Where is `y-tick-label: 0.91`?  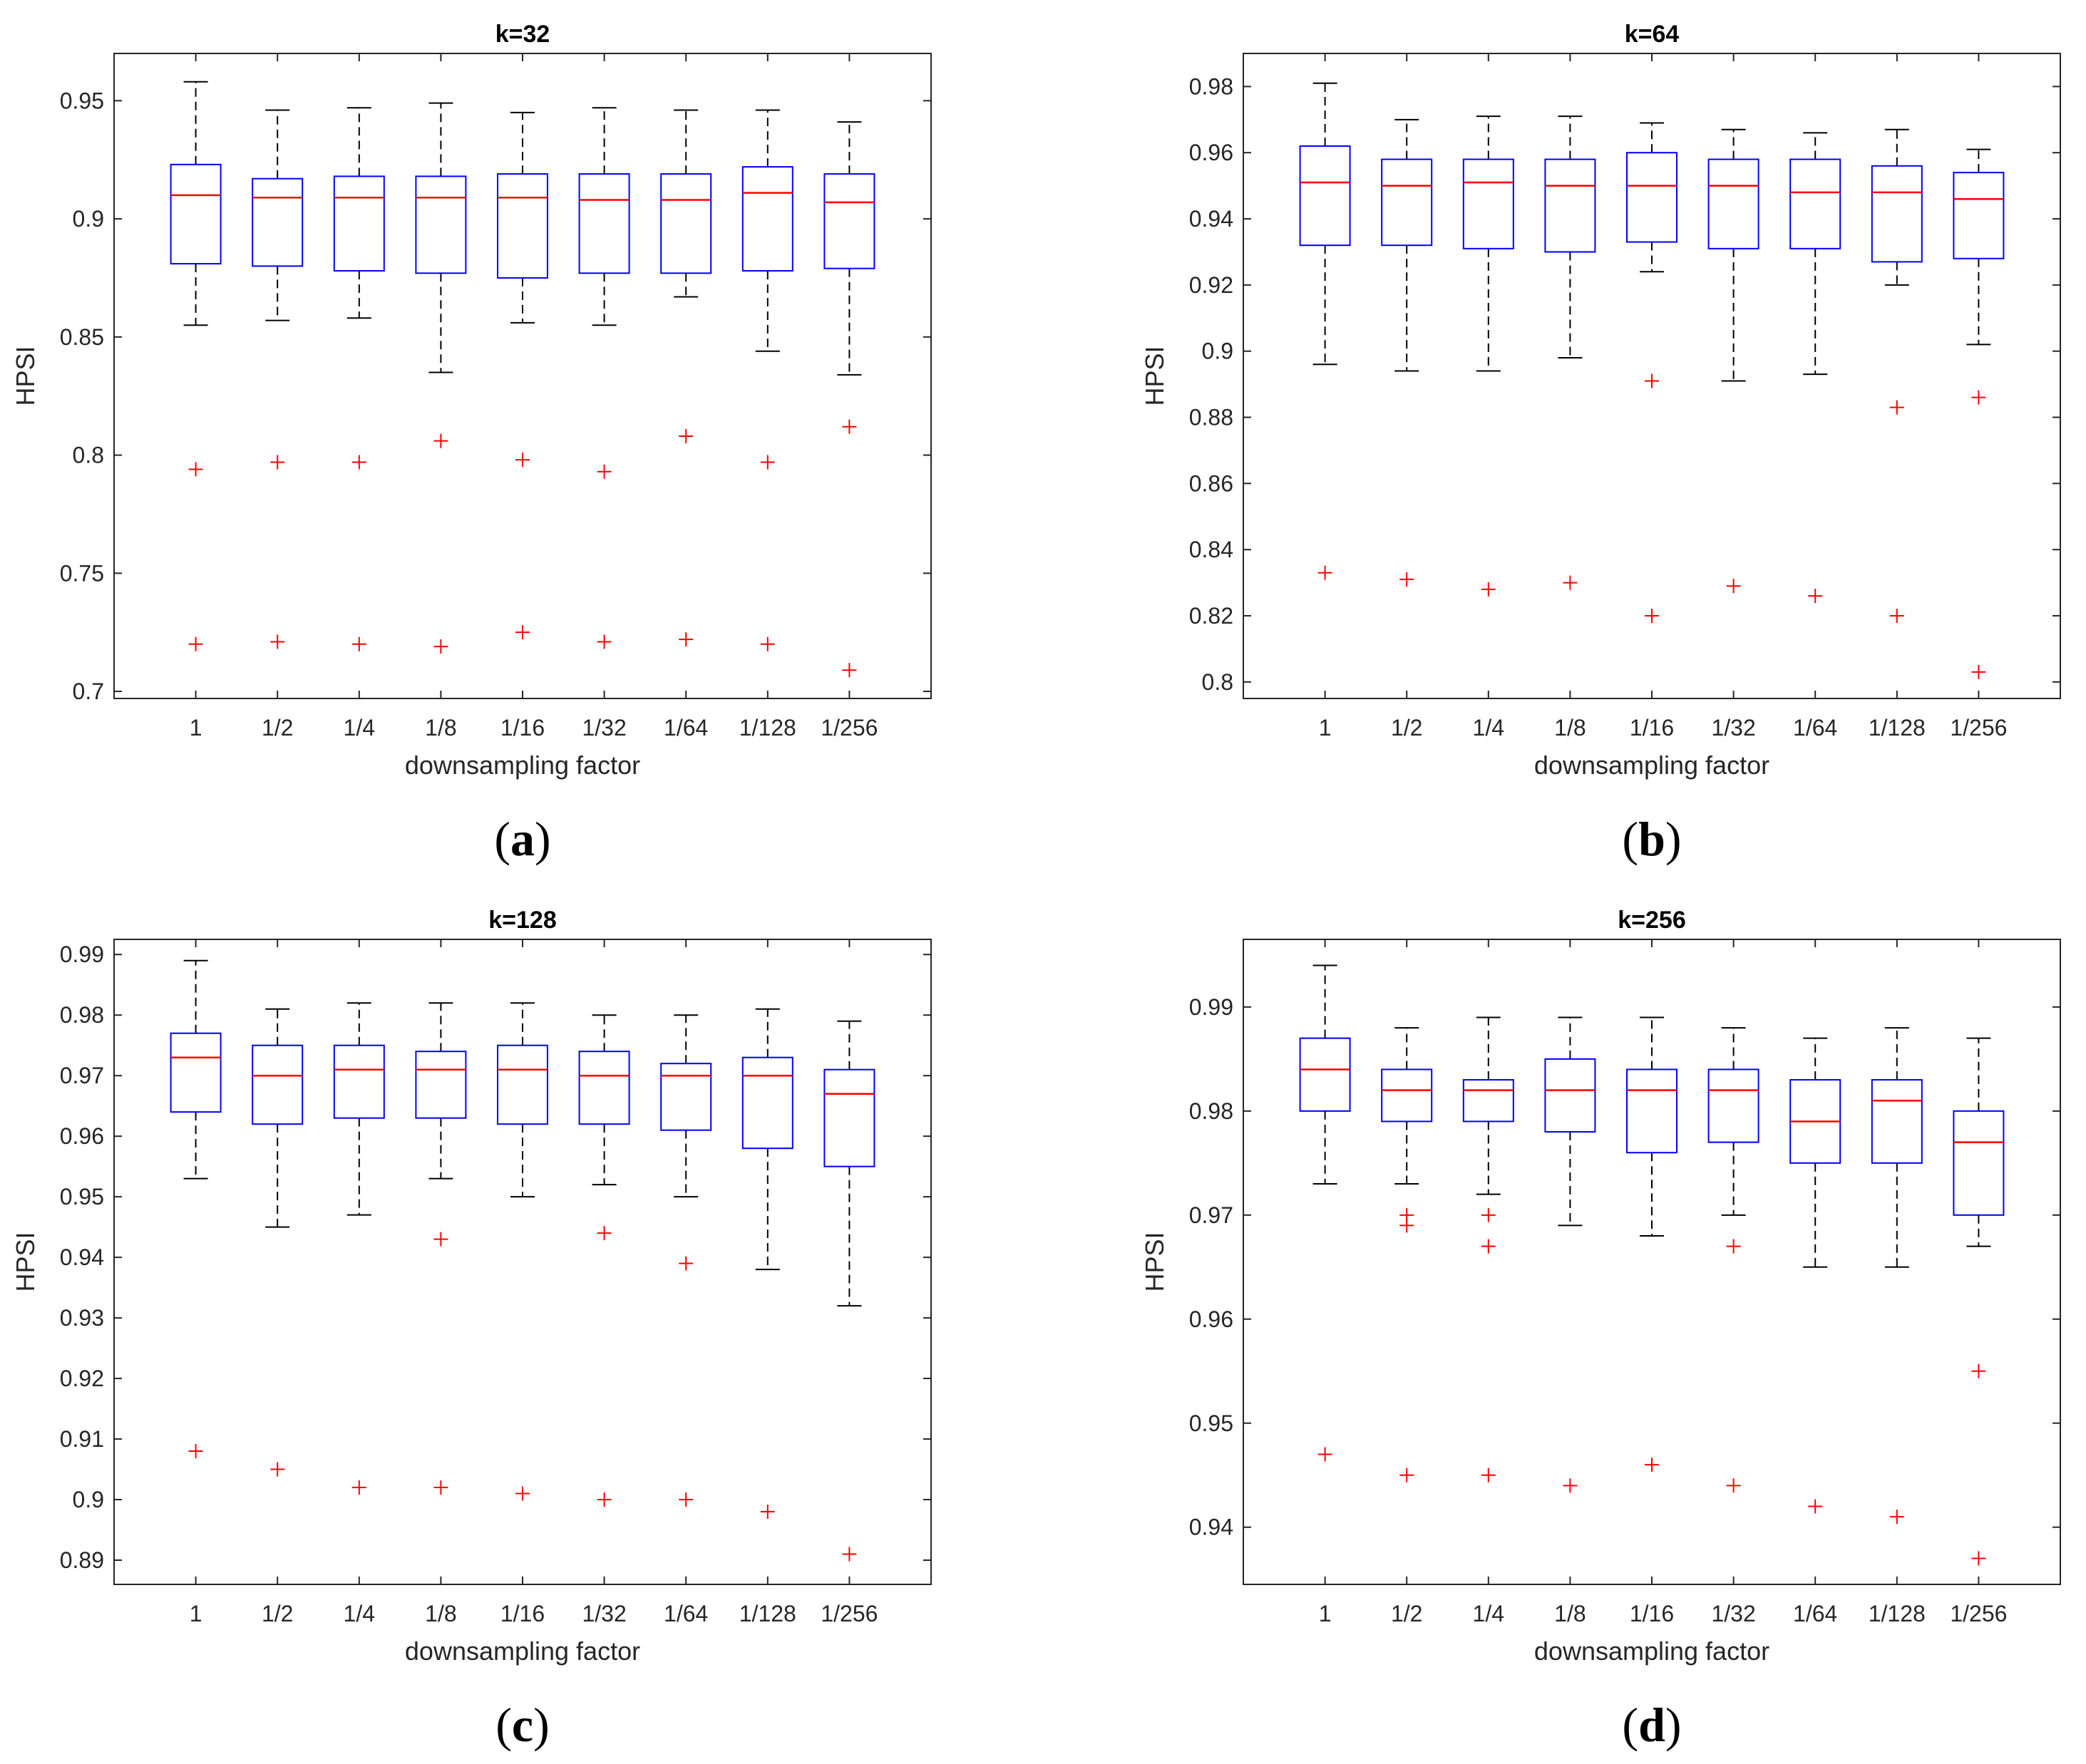 y-tick-label: 0.91 is located at coordinates (82, 1439).